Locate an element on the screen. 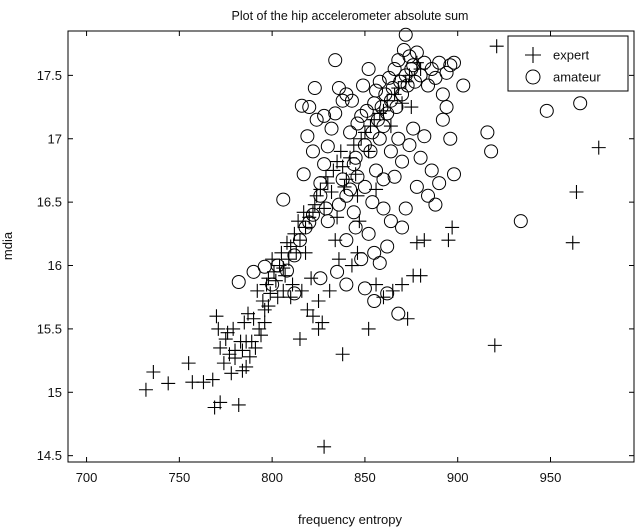 This screenshot has height=531, width=635. y-axis-label: mdia is located at coordinates (7, 245).